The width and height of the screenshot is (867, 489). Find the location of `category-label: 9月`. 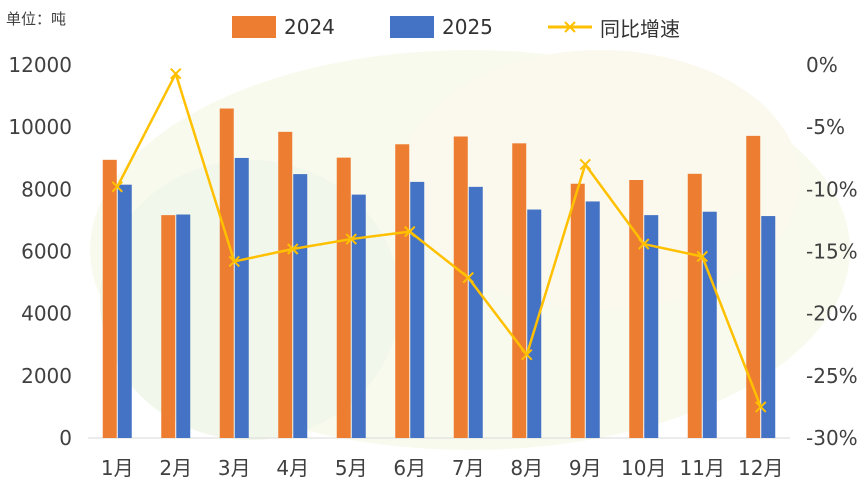

category-label: 9月 is located at coordinates (585, 468).